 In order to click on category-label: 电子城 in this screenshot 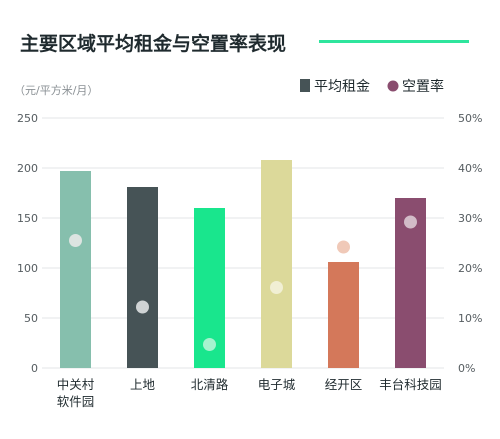, I will do `click(277, 384)`.